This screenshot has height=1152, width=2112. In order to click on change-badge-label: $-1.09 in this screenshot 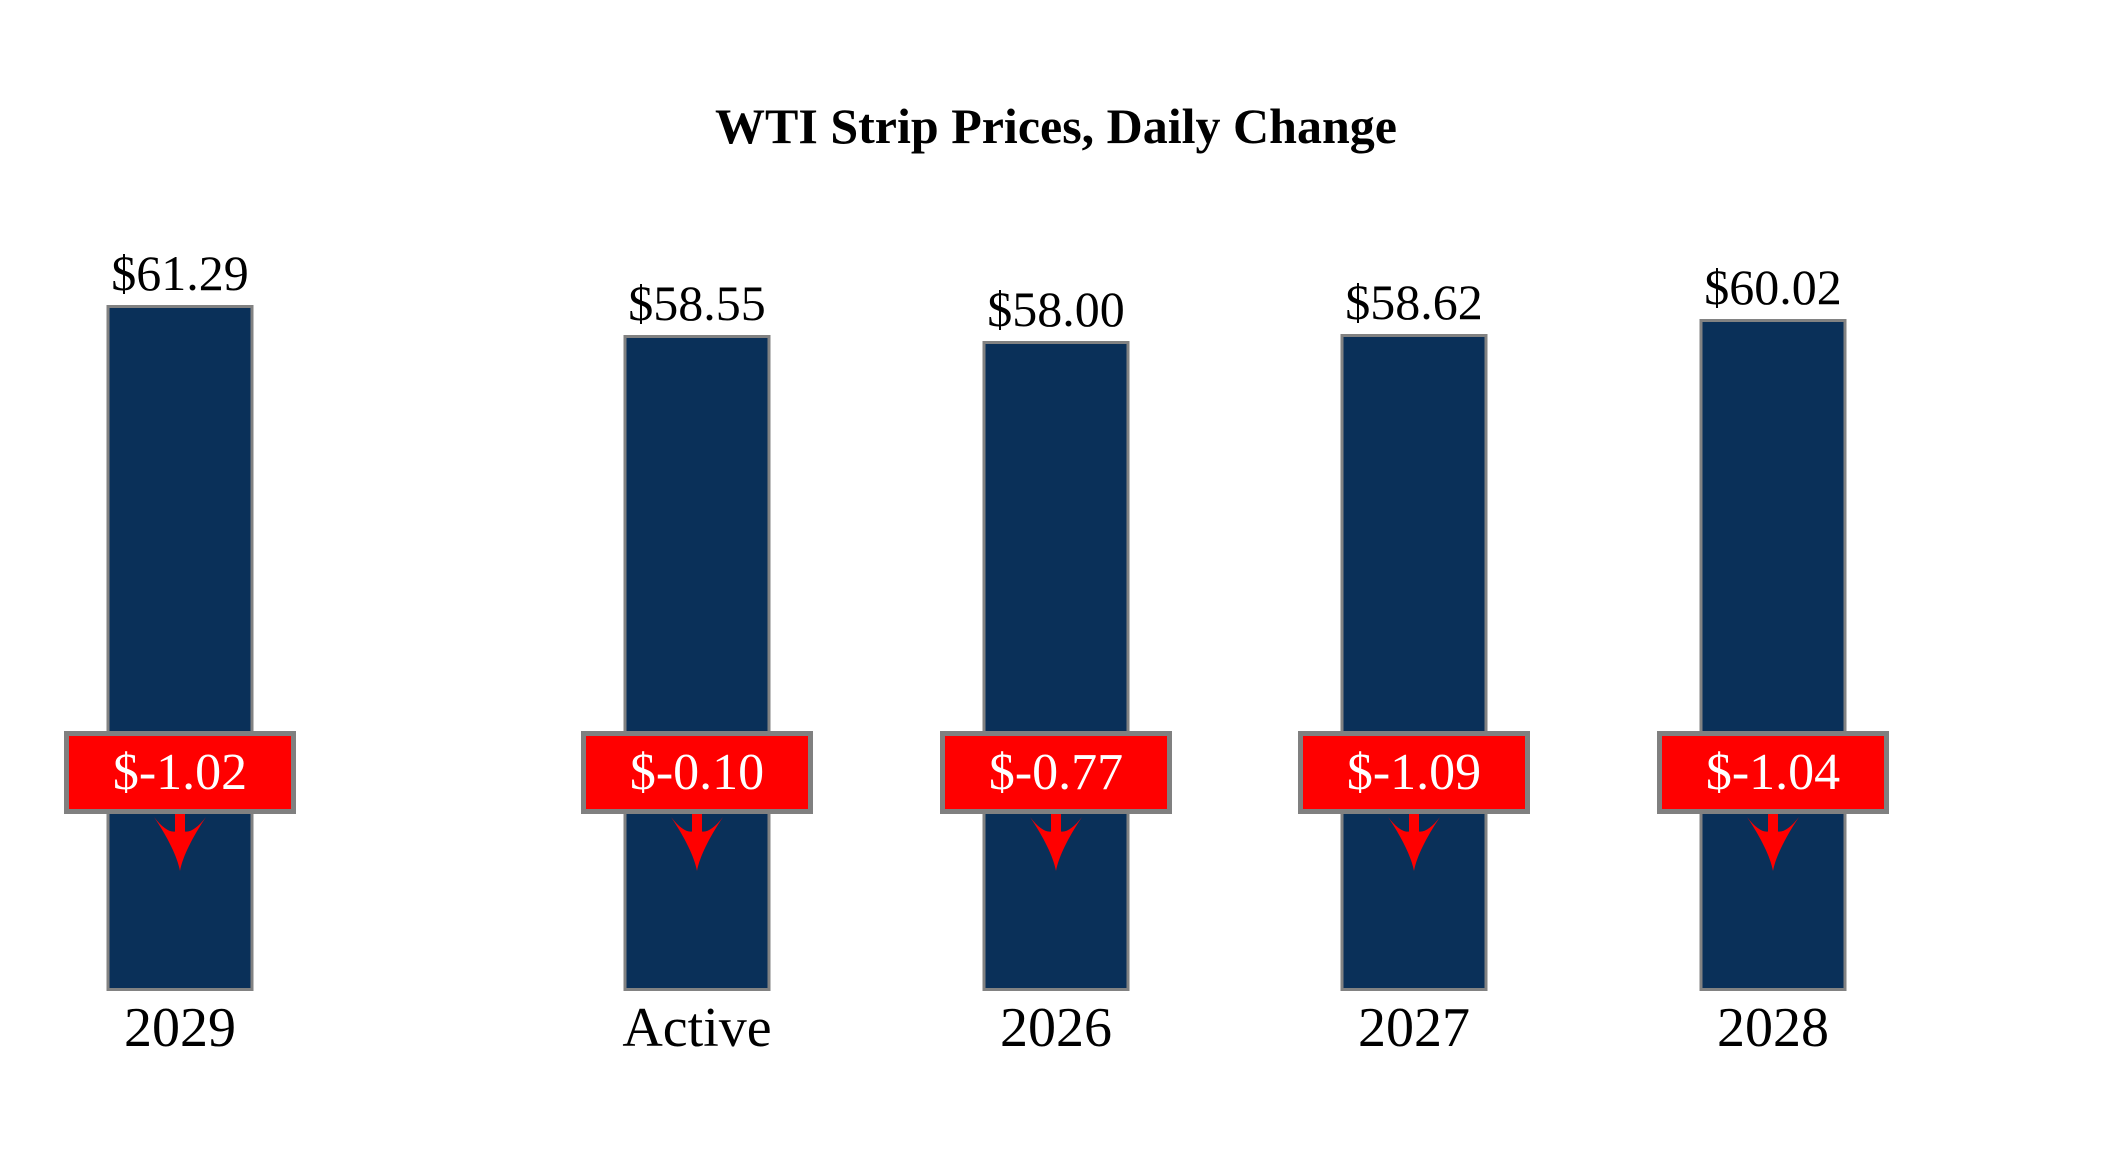, I will do `click(1414, 772)`.